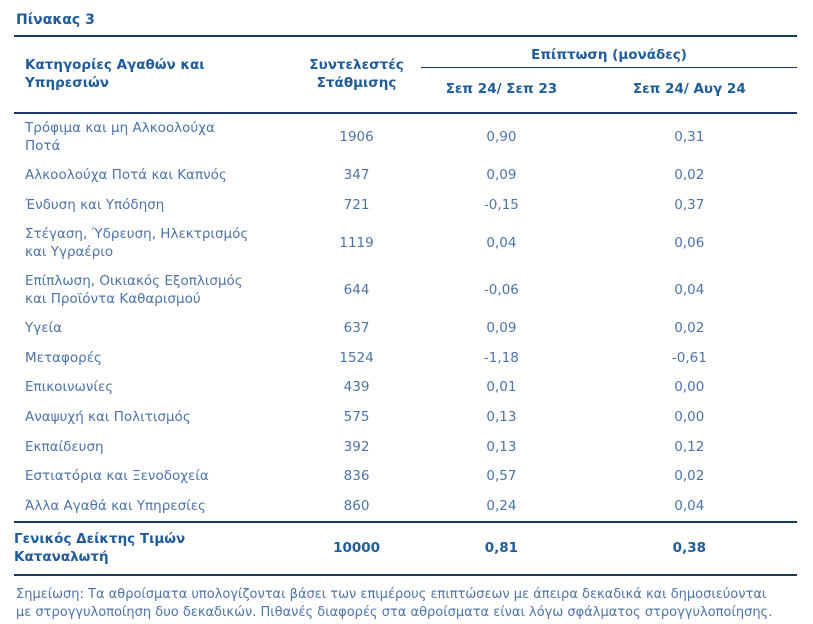  What do you see at coordinates (405, 448) in the screenshot?
I see `table-row: Εκπαίδευση 392 0,13 0,12` at bounding box center [405, 448].